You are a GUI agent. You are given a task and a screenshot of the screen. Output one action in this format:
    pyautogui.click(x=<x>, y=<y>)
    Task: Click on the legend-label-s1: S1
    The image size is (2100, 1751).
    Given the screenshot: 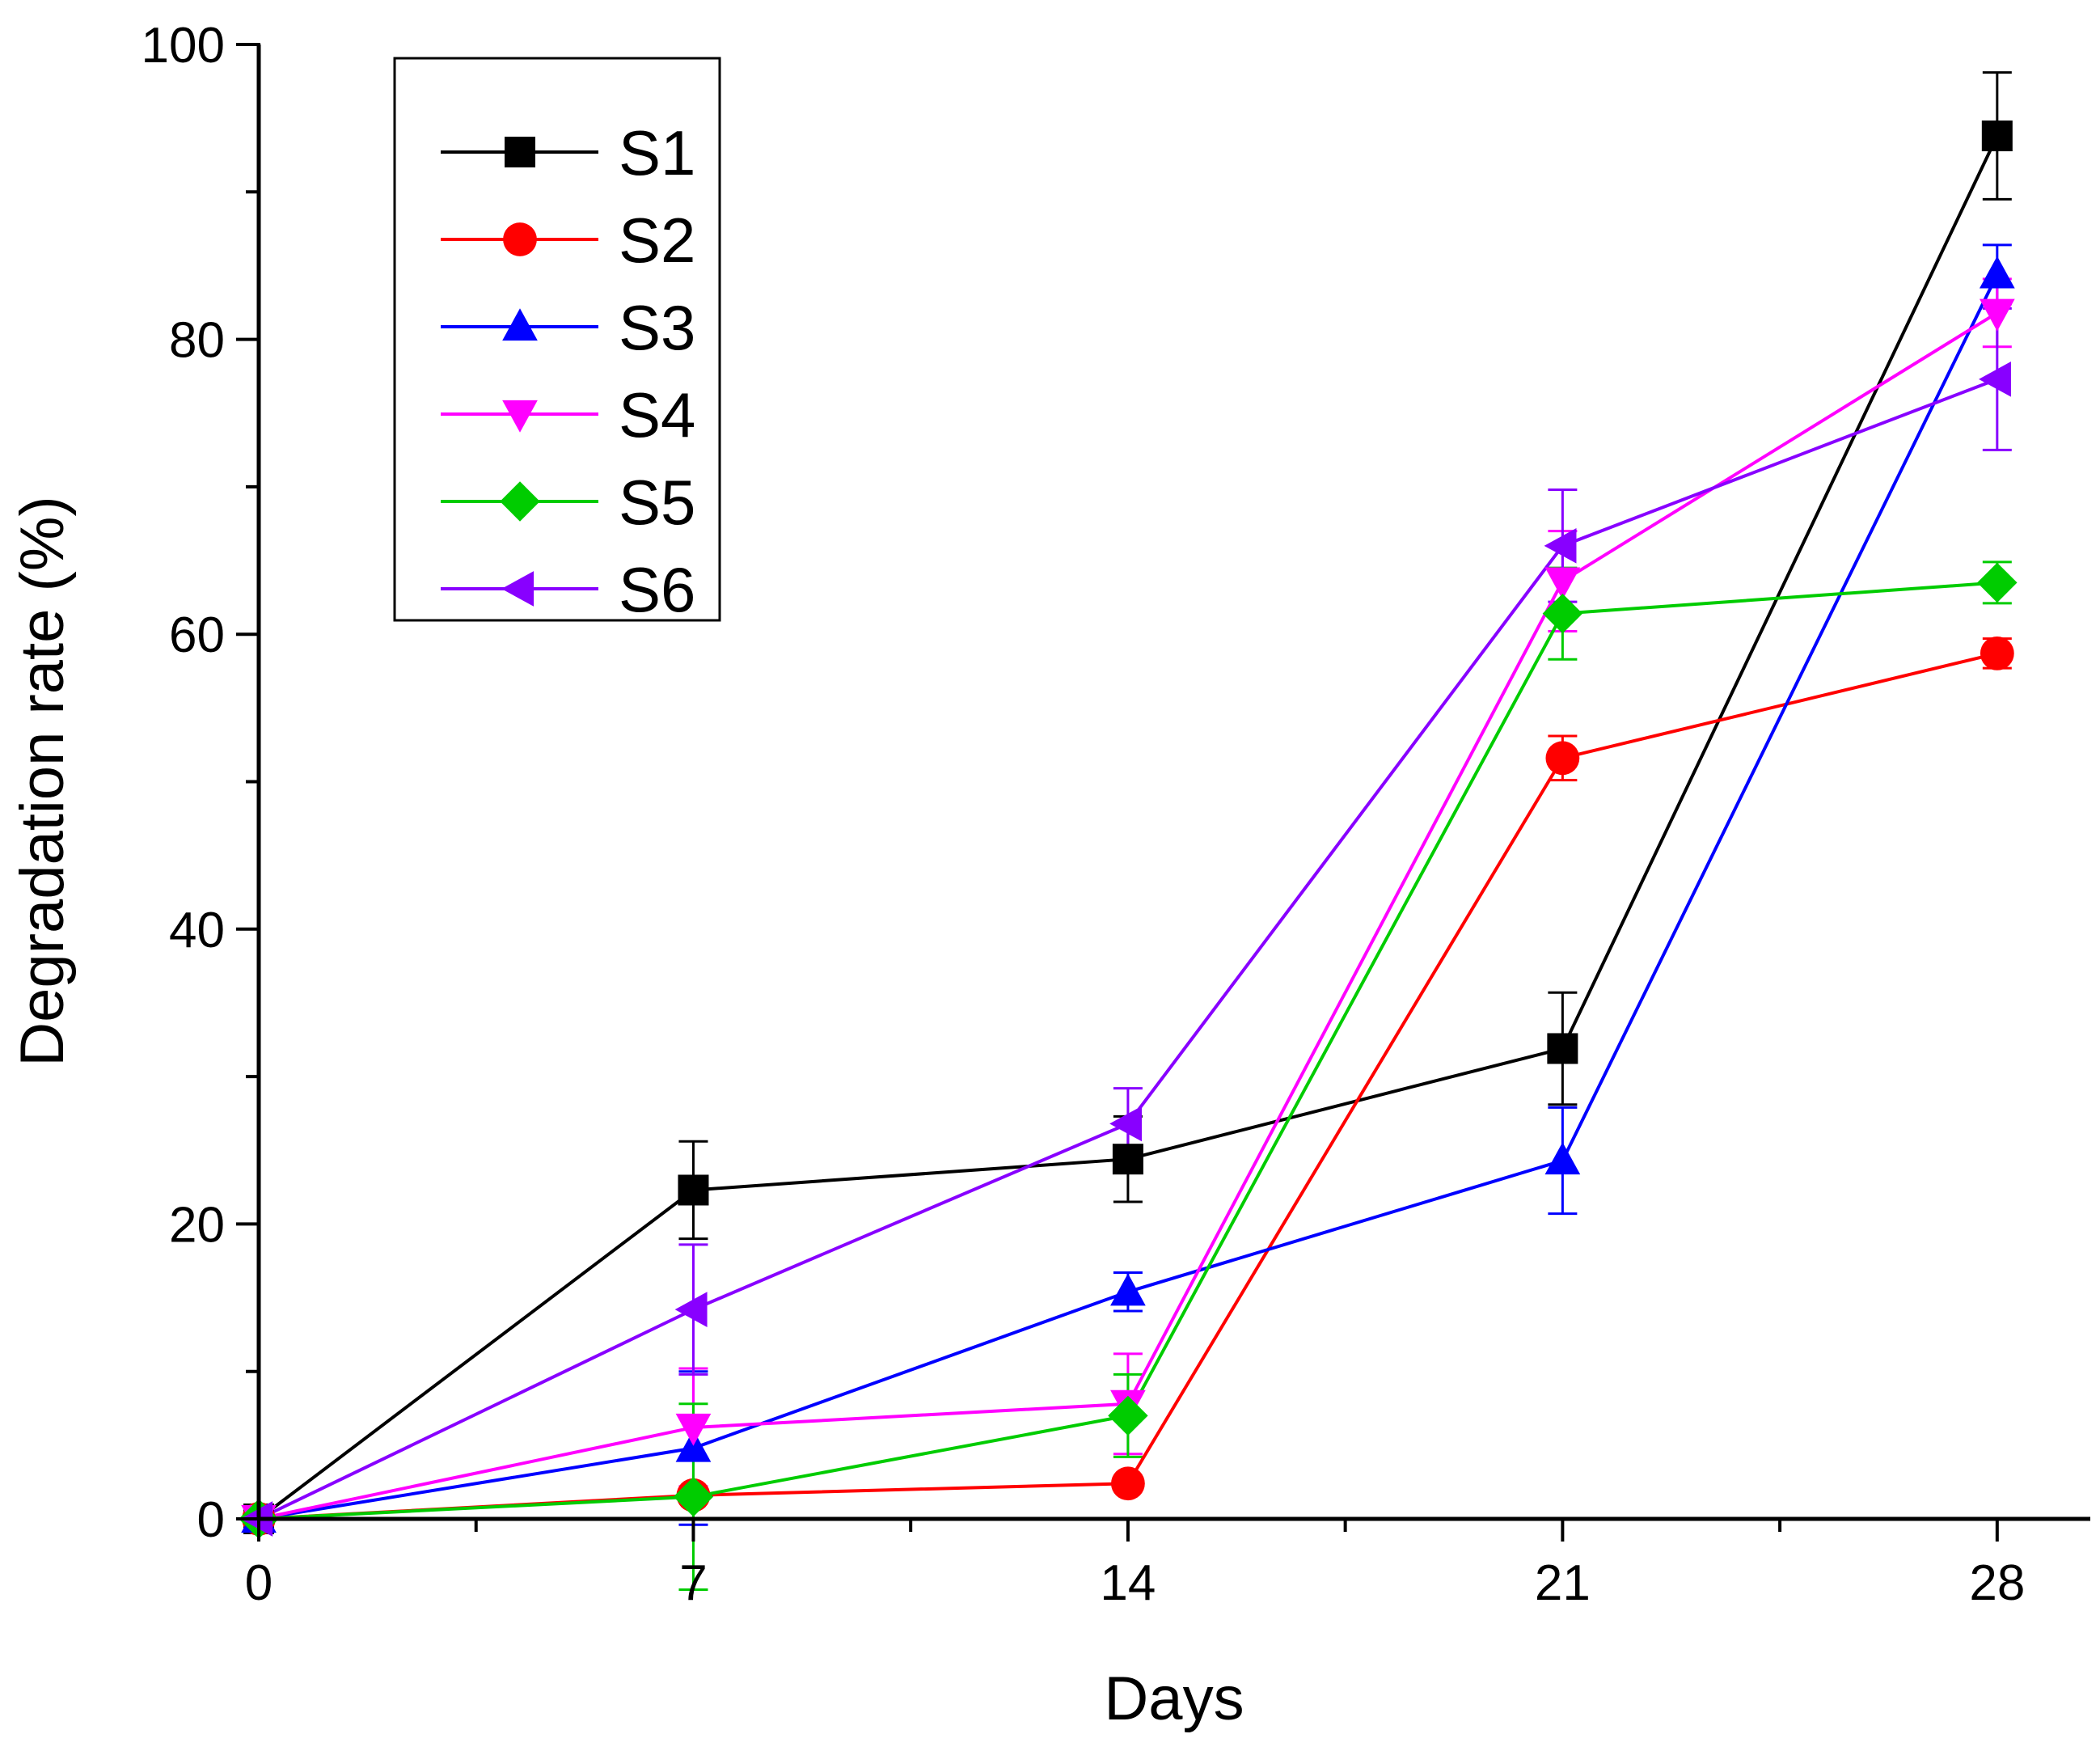 What is the action you would take?
    pyautogui.click(x=657, y=152)
    